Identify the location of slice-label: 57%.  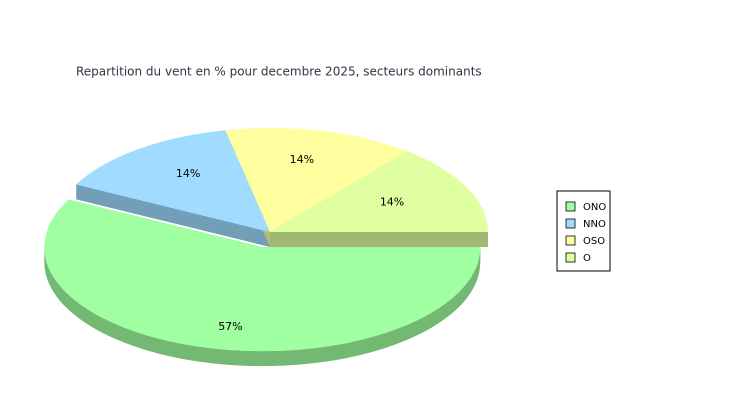
(230, 326).